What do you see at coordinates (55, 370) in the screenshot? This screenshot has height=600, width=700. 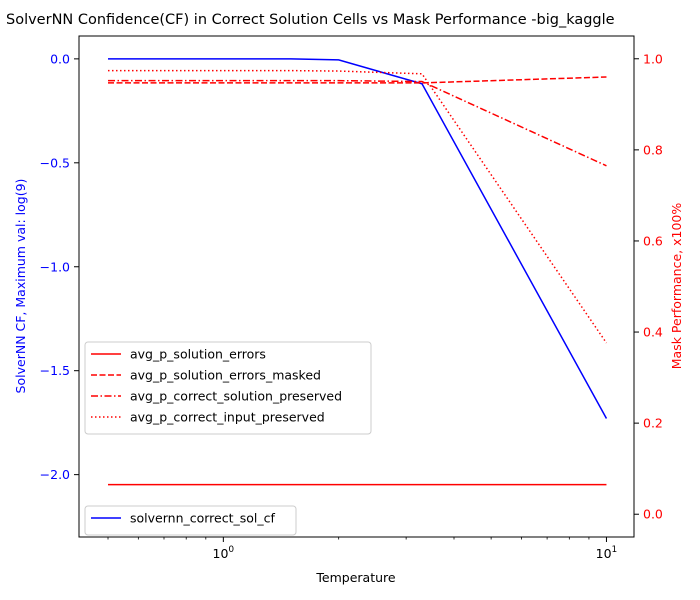 I see `left-tick-label: −1.5` at bounding box center [55, 370].